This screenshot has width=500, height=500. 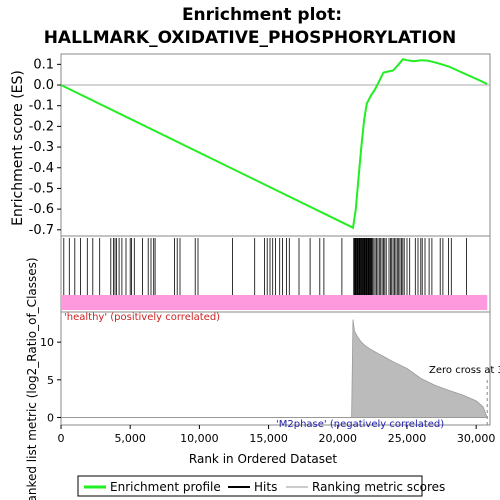 What do you see at coordinates (199, 438) in the screenshot?
I see `x-tick-label: 10,000` at bounding box center [199, 438].